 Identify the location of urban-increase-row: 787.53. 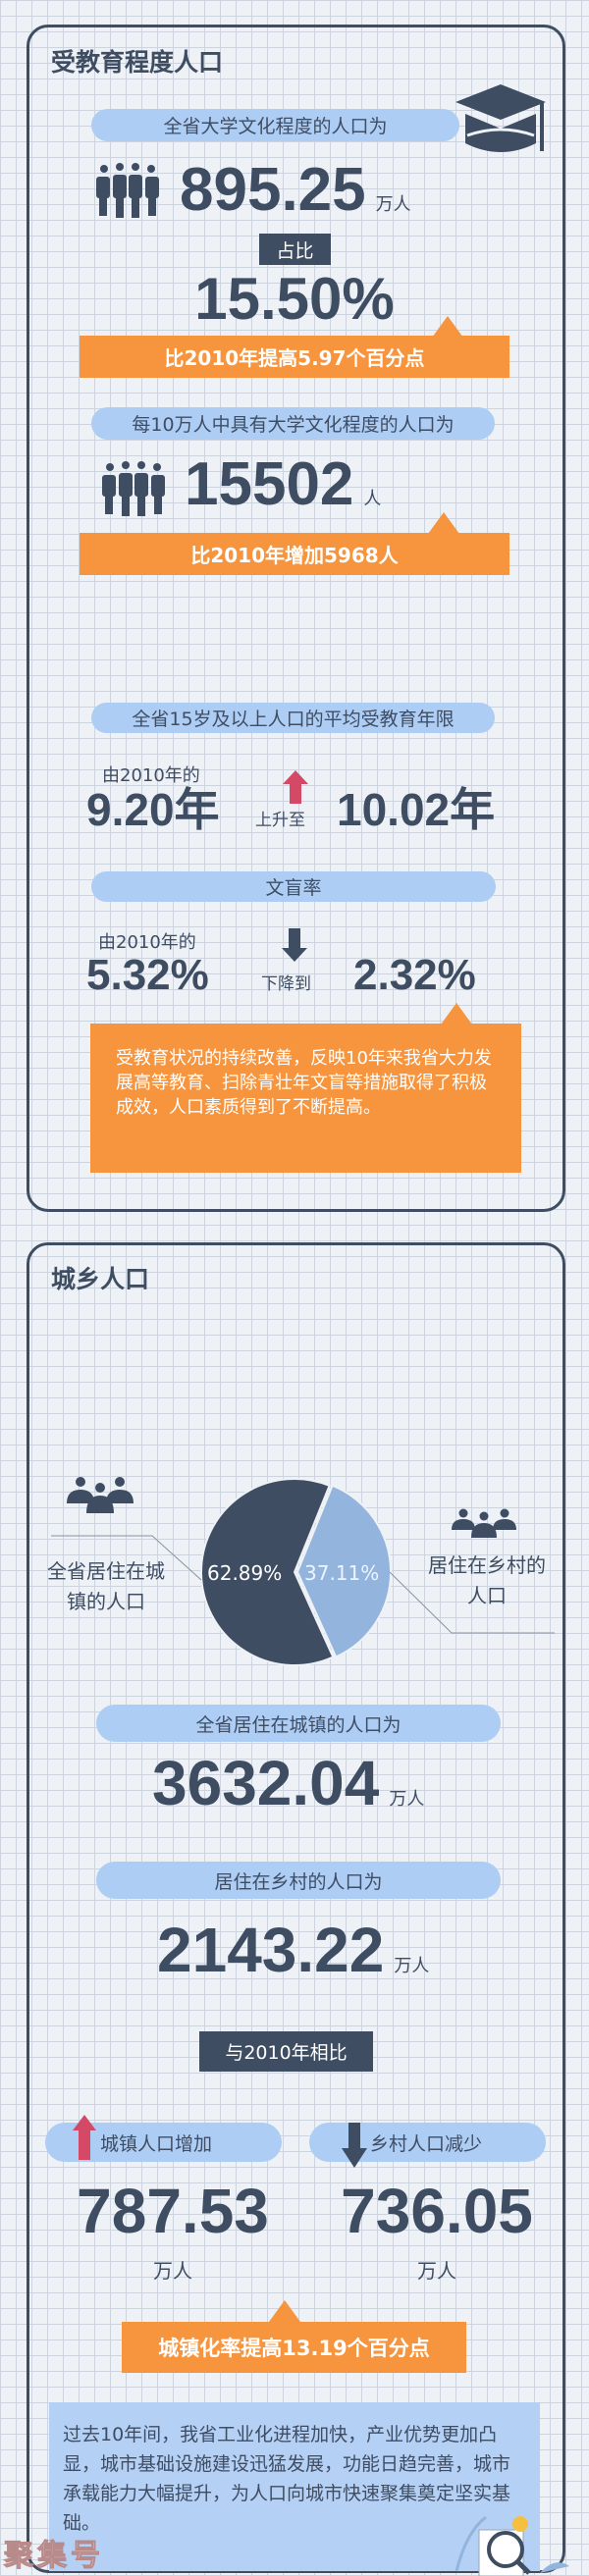
(172, 2211).